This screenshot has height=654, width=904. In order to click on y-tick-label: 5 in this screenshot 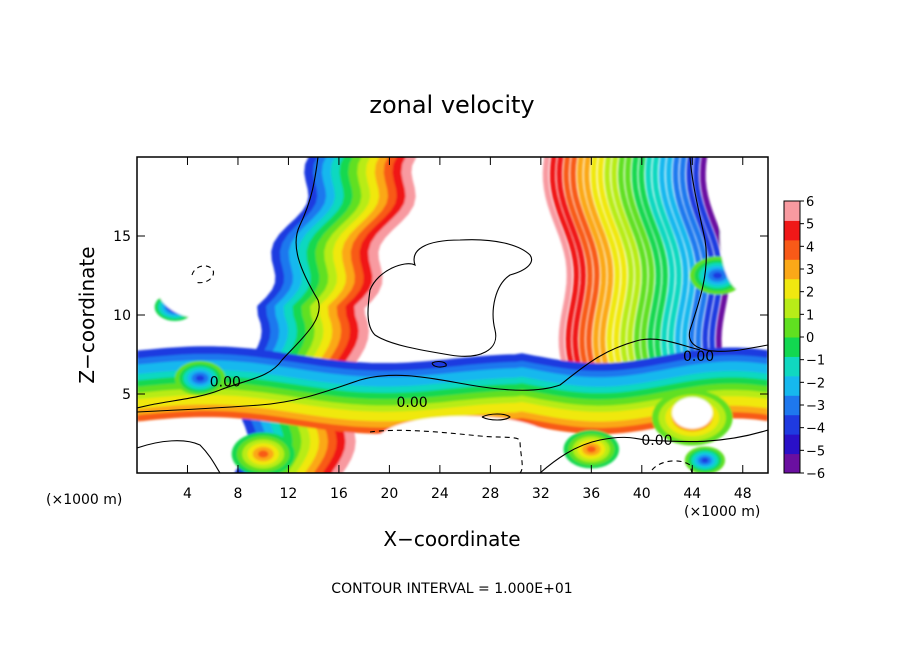, I will do `click(126, 395)`.